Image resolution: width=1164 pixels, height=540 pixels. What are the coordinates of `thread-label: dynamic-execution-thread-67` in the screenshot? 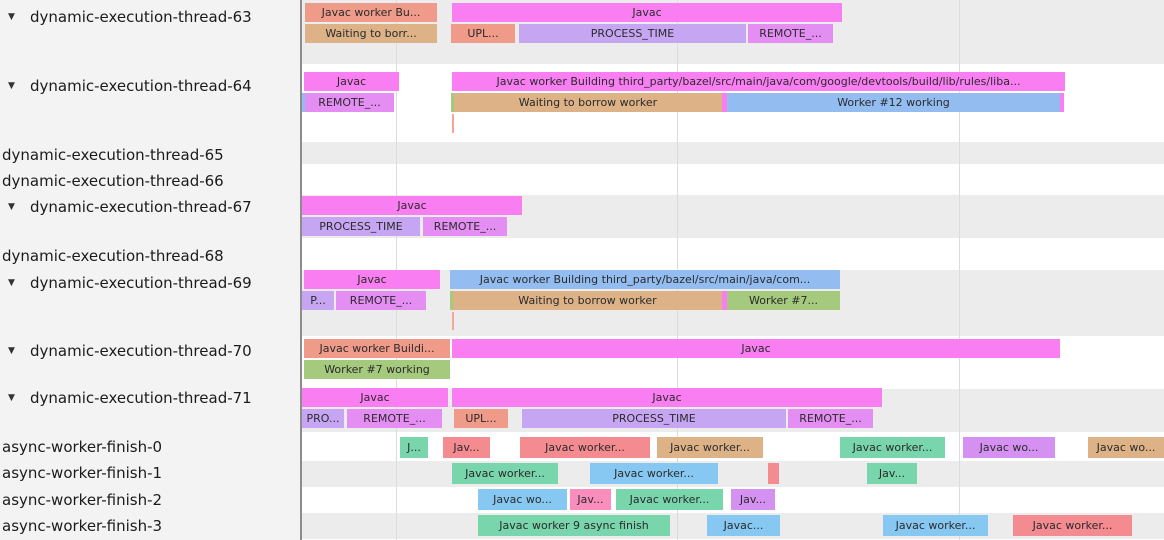 It's located at (141, 207).